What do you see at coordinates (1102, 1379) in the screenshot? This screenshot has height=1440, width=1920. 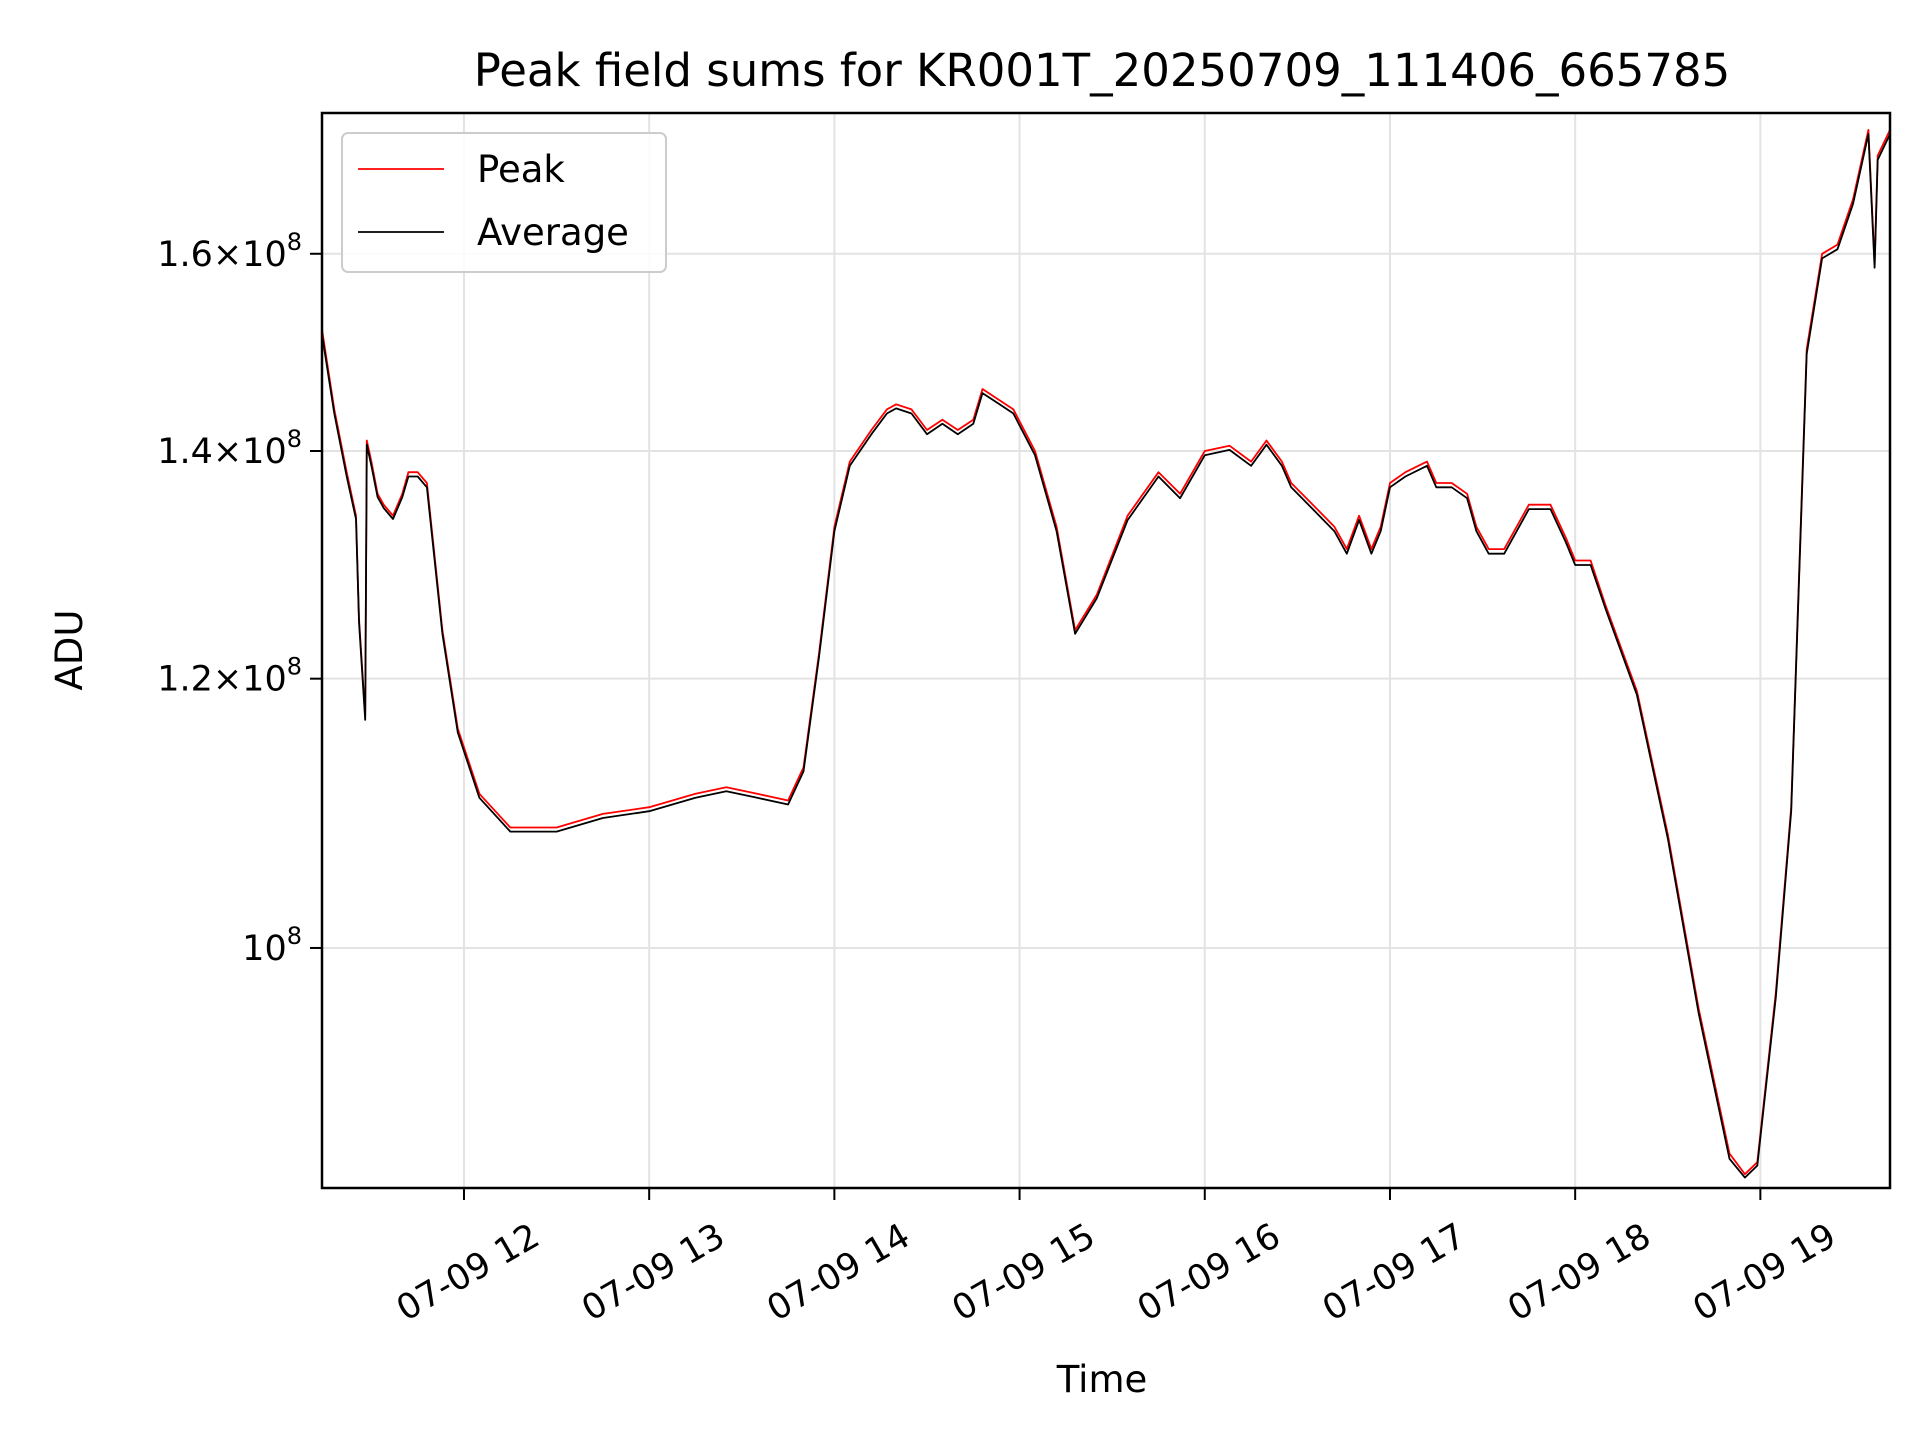 I see `x-axis-label: Time` at bounding box center [1102, 1379].